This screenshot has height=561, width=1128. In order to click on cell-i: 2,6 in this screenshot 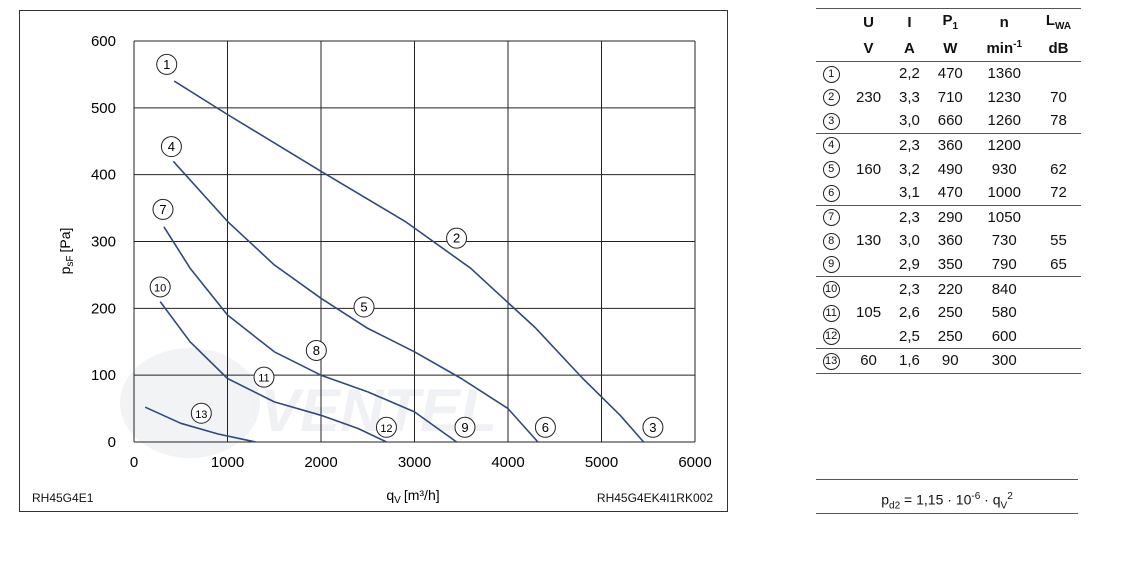, I will do `click(909, 313)`.